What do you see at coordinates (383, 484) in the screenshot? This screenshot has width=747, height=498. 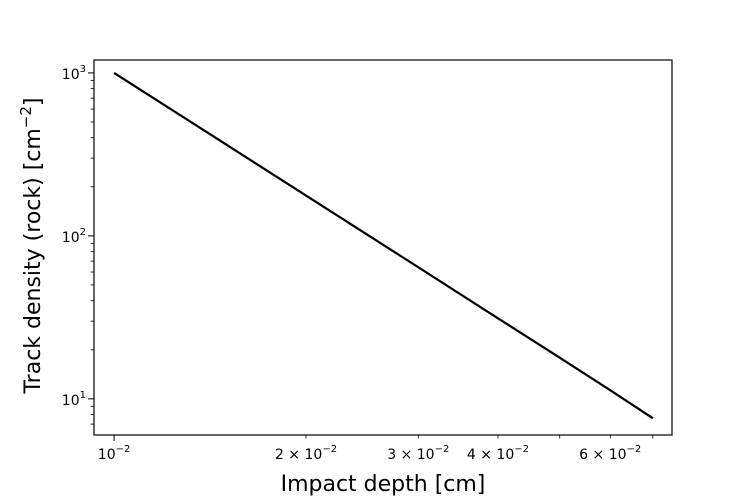 I see `x-axis-title: Impact depth [cm]` at bounding box center [383, 484].